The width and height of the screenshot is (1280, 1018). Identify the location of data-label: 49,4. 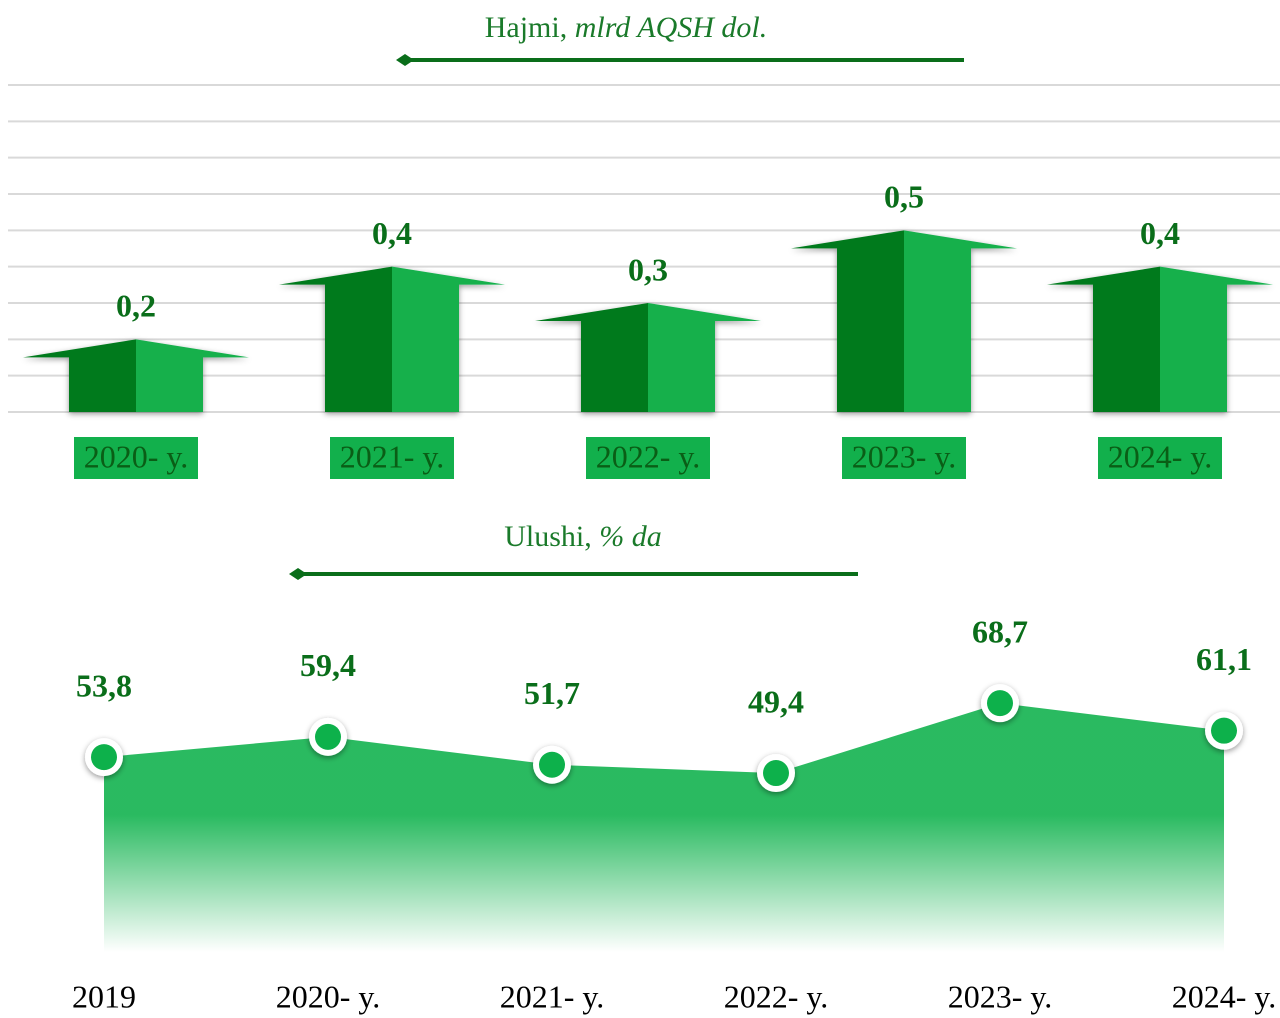
(776, 701).